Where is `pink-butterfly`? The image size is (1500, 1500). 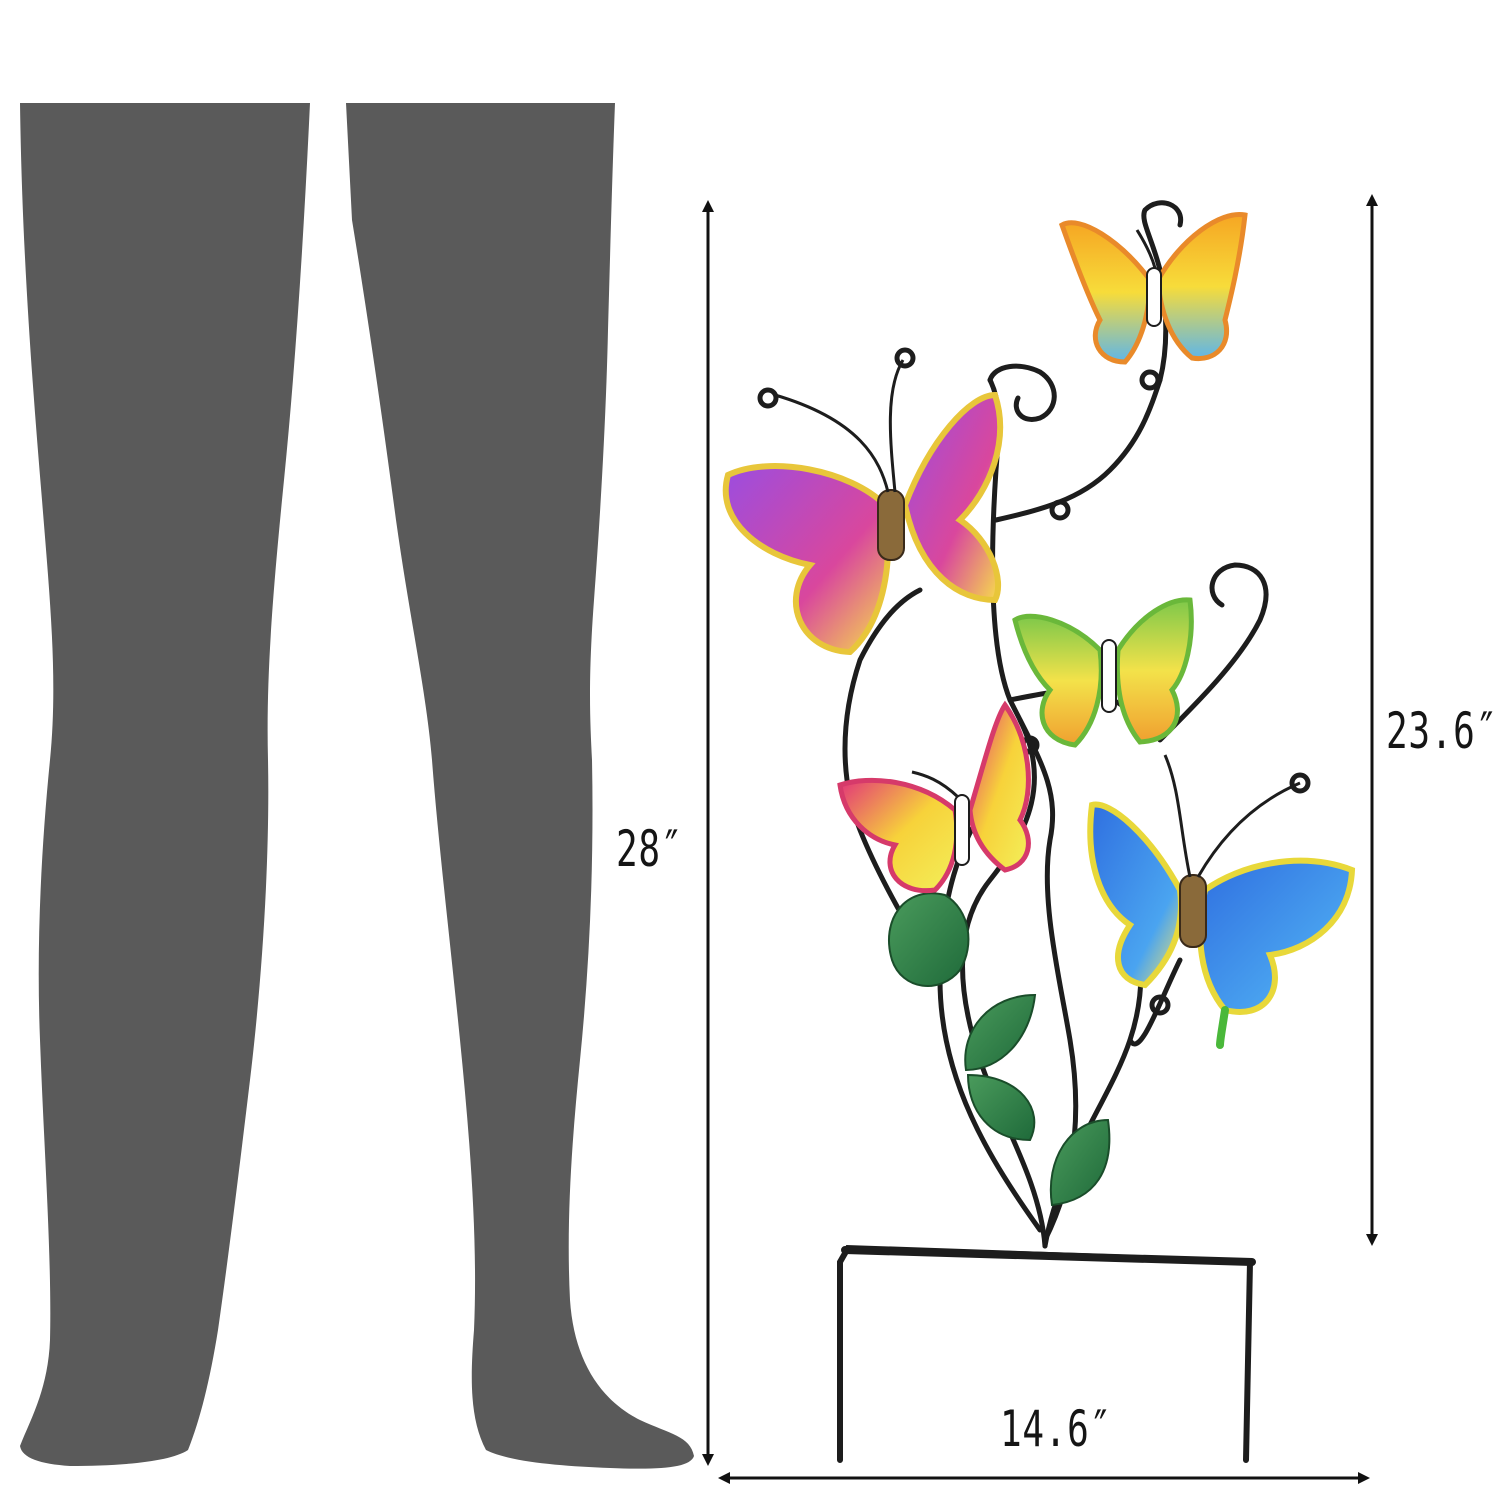 pink-butterfly is located at coordinates (934, 797).